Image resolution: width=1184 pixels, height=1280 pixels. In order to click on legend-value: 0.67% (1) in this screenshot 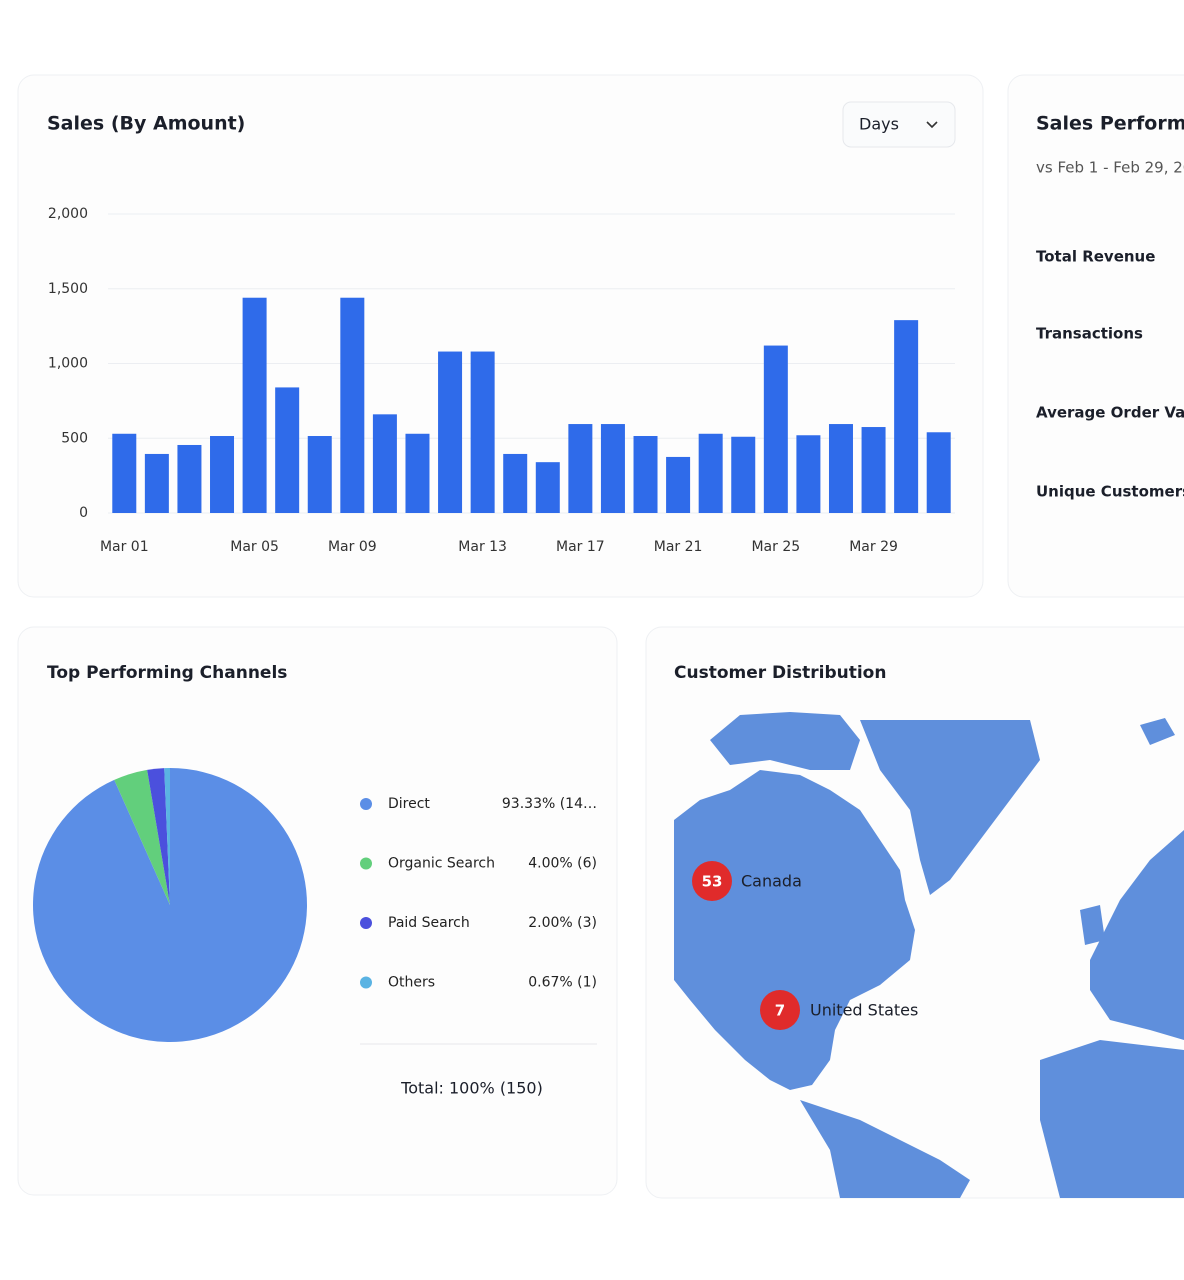, I will do `click(562, 983)`.